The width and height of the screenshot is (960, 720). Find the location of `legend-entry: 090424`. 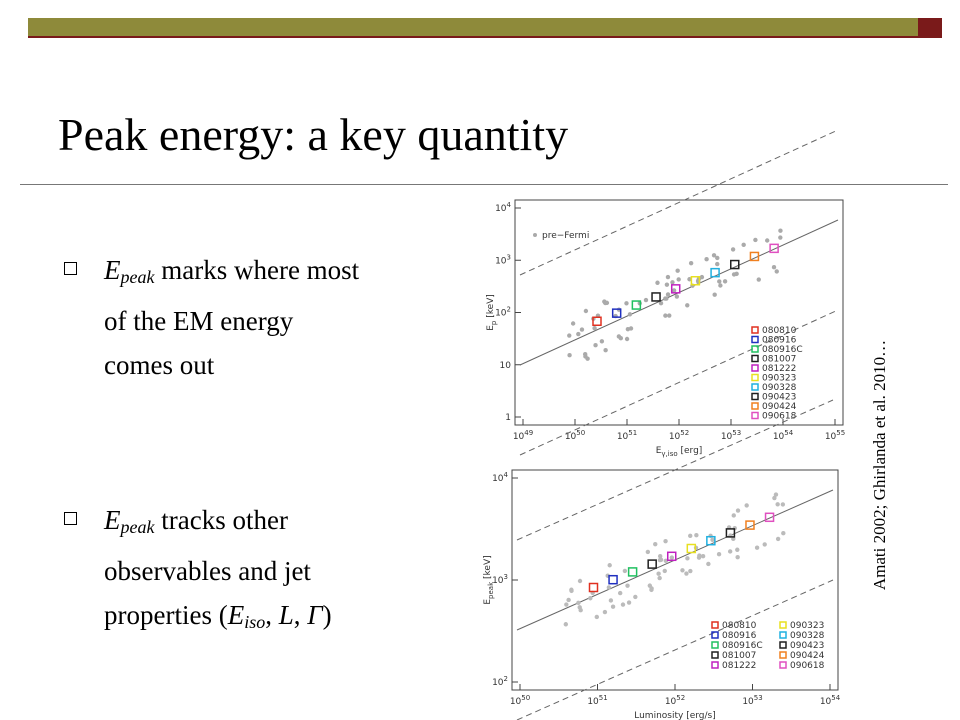

legend-entry: 090424 is located at coordinates (779, 407).